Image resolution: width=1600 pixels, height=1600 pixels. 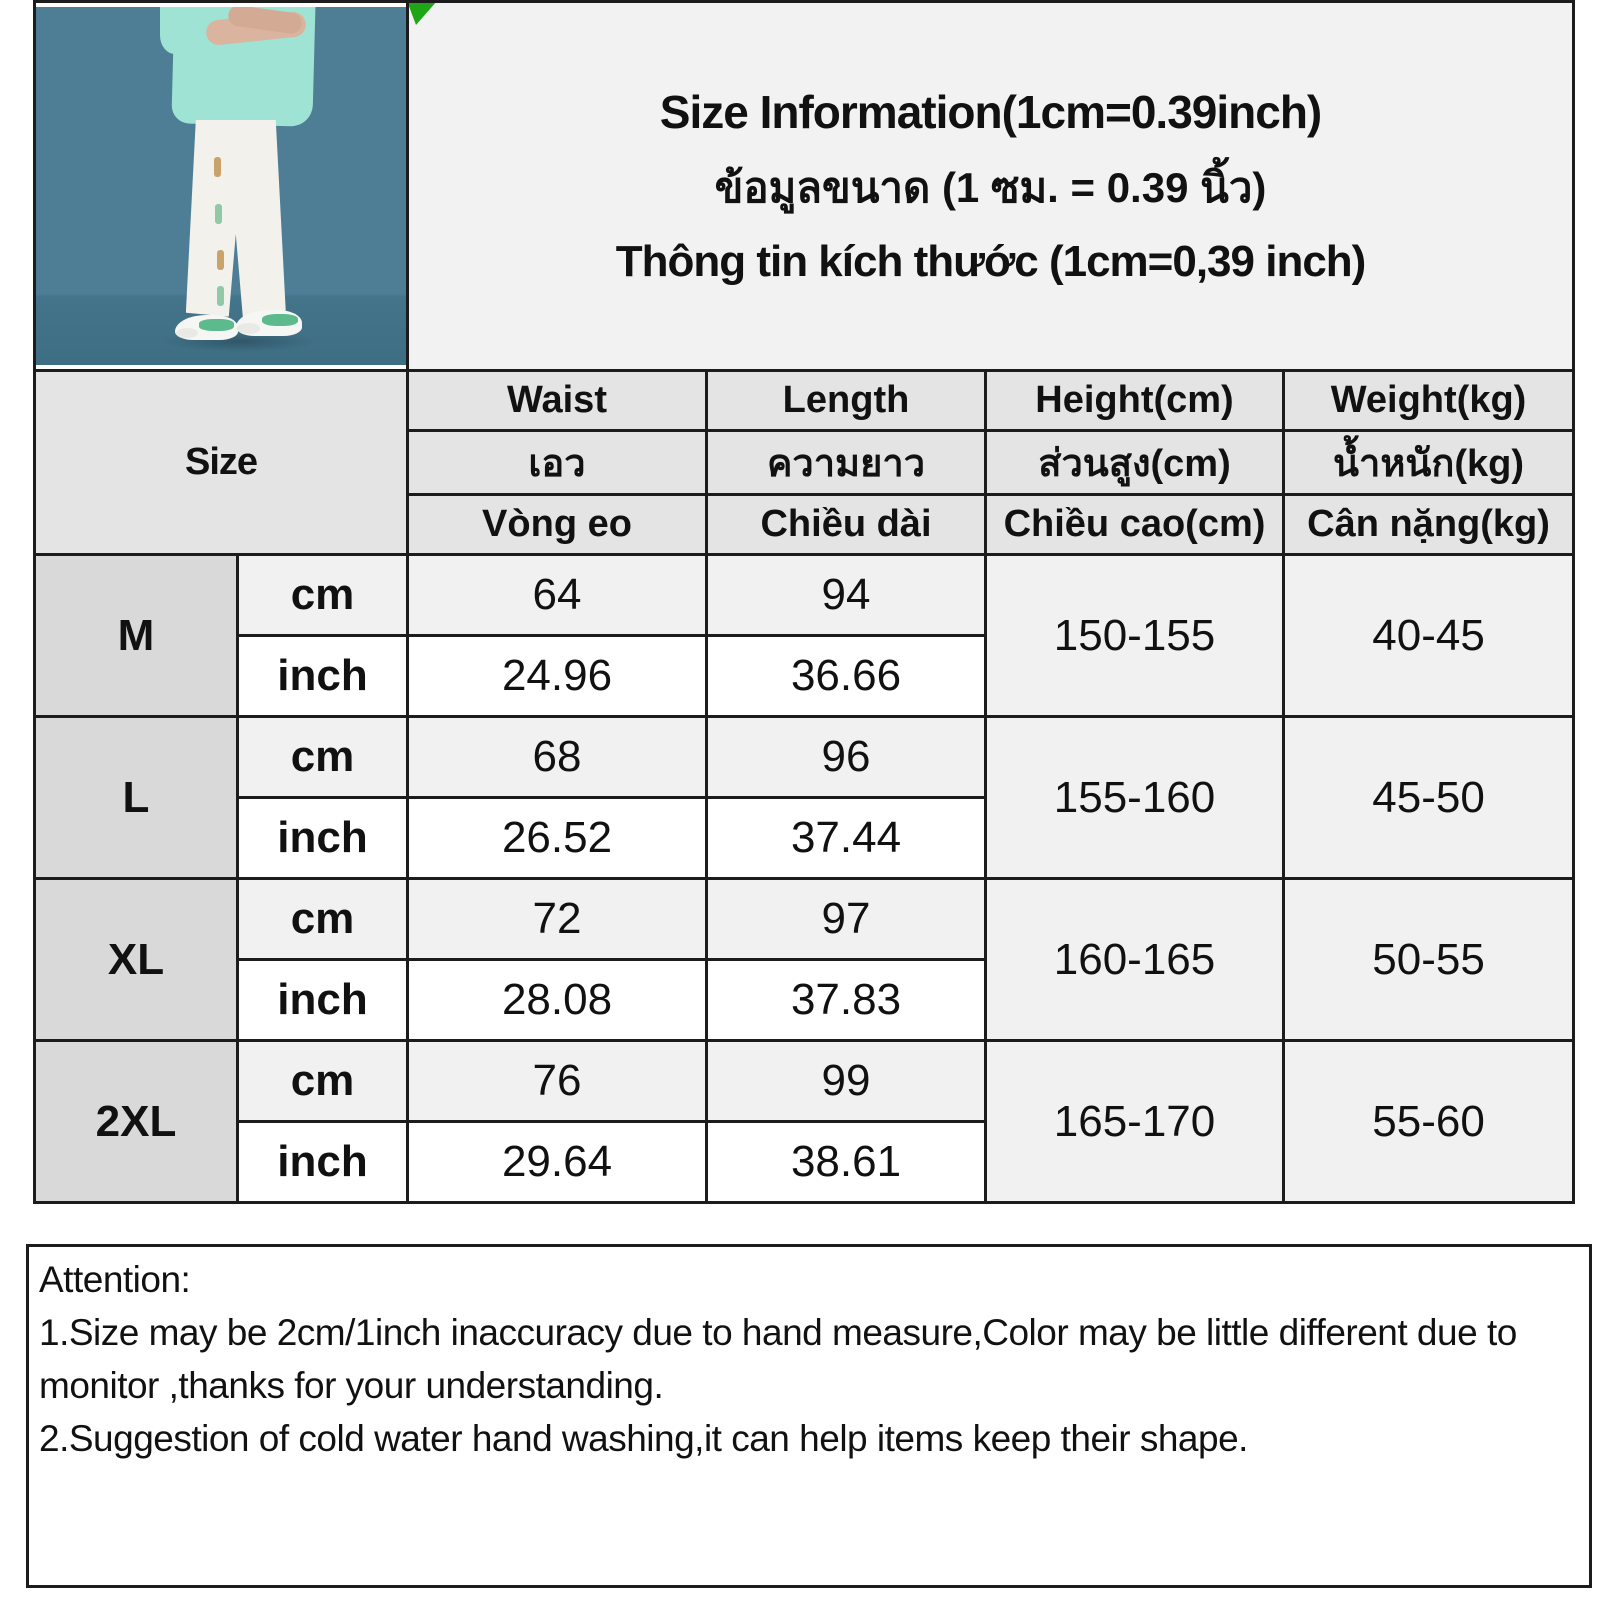 I want to click on waist-inch-value: 24.96, so click(x=557, y=676).